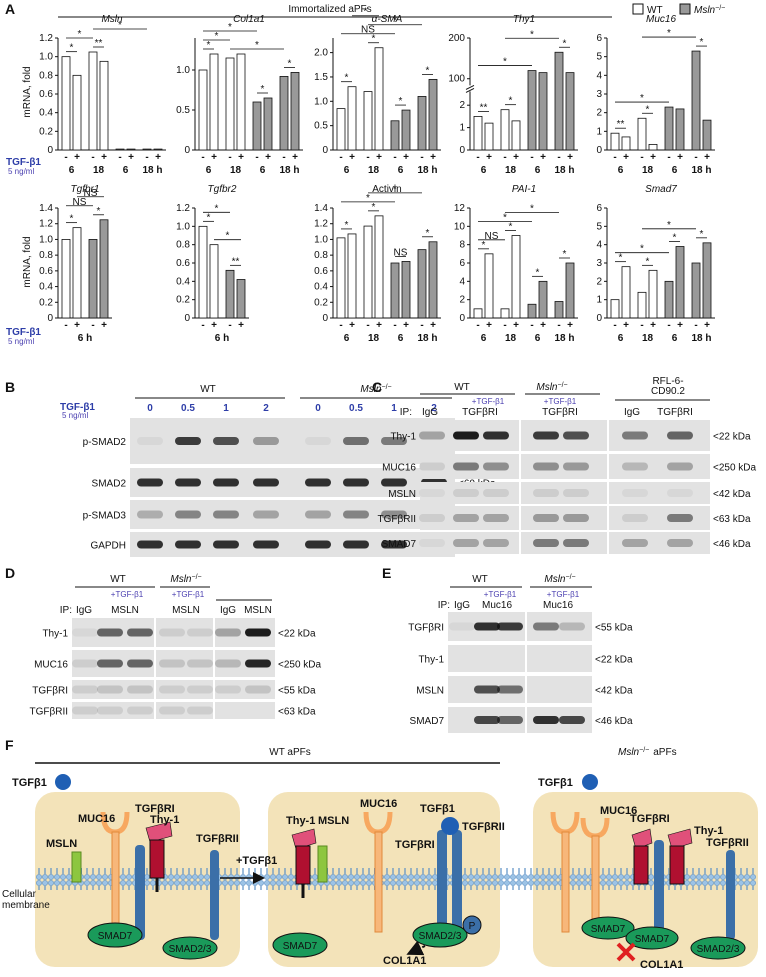 The image size is (766, 977). Describe the element at coordinates (664, 752) in the screenshot. I see `title-rest: aPFs` at that location.